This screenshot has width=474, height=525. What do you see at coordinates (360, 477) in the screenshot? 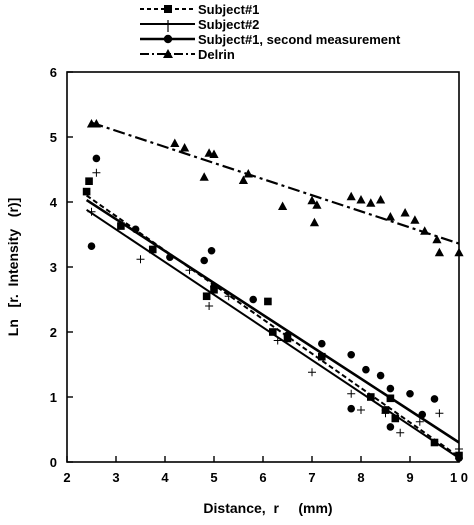
I see `x-tick-label: 8` at bounding box center [360, 477].